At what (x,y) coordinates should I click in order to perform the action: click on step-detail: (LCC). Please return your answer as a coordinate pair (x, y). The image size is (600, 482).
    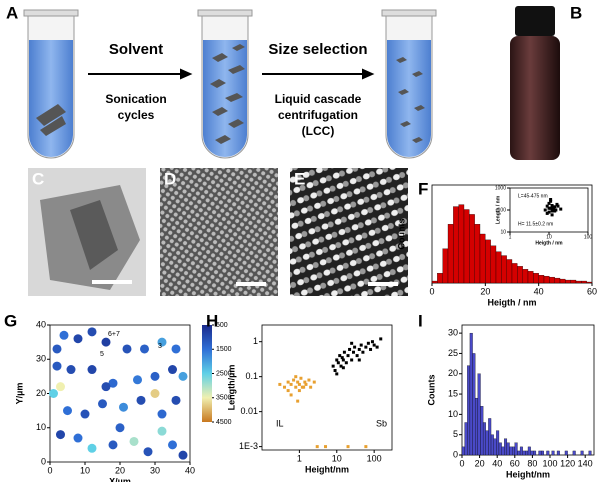
    Looking at the image, I should click on (318, 131).